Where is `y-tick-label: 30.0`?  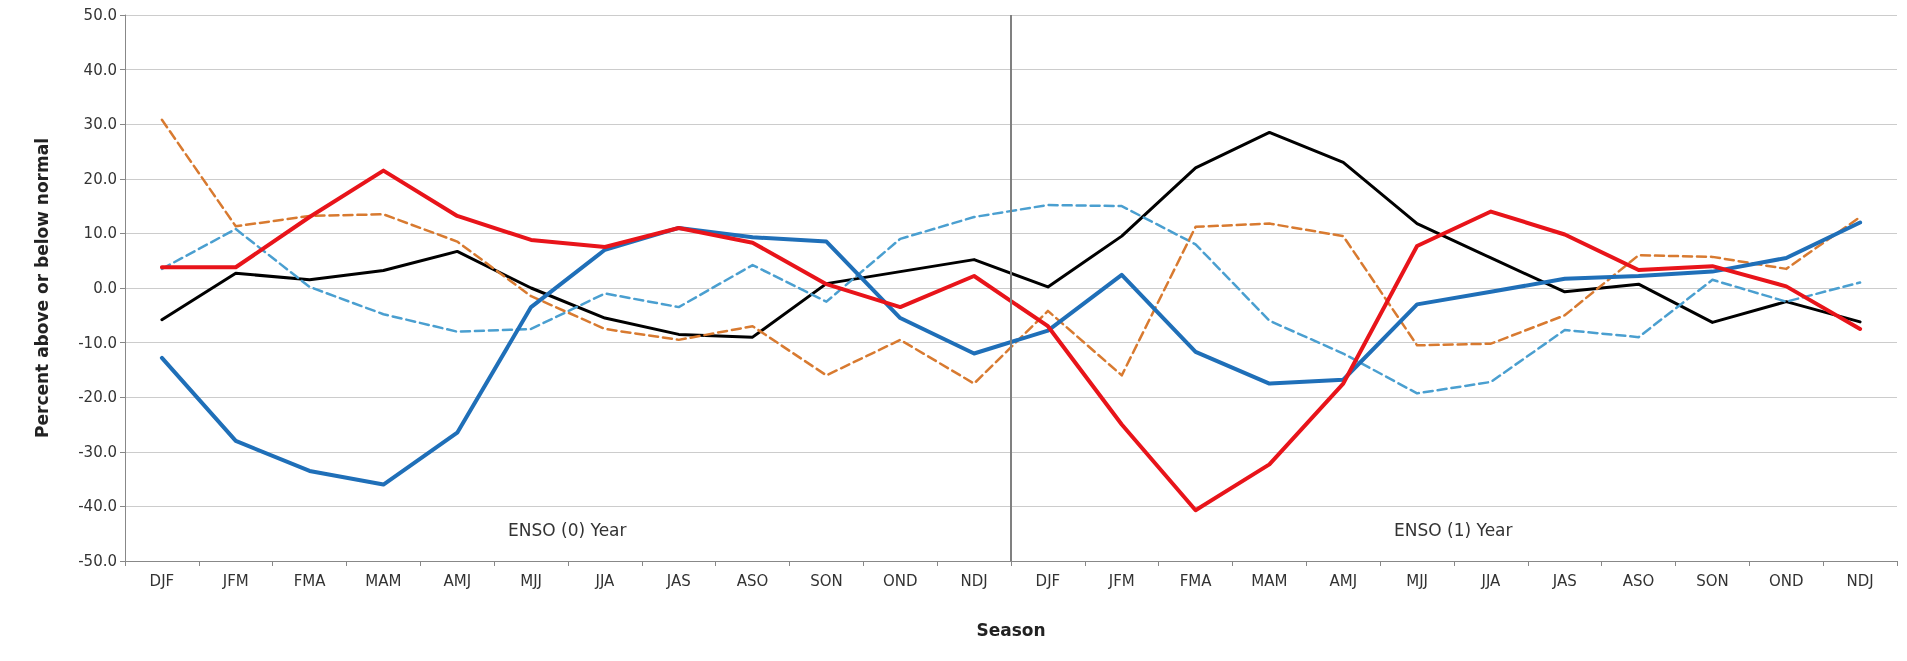
y-tick-label: 30.0 is located at coordinates (100, 124).